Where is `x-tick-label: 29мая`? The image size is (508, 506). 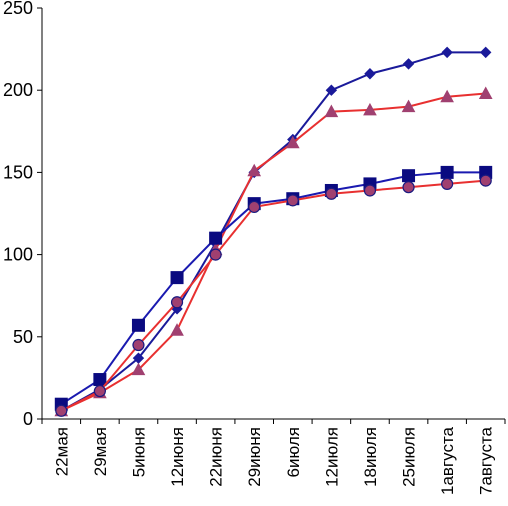
x-tick-label: 29мая is located at coordinates (100, 451).